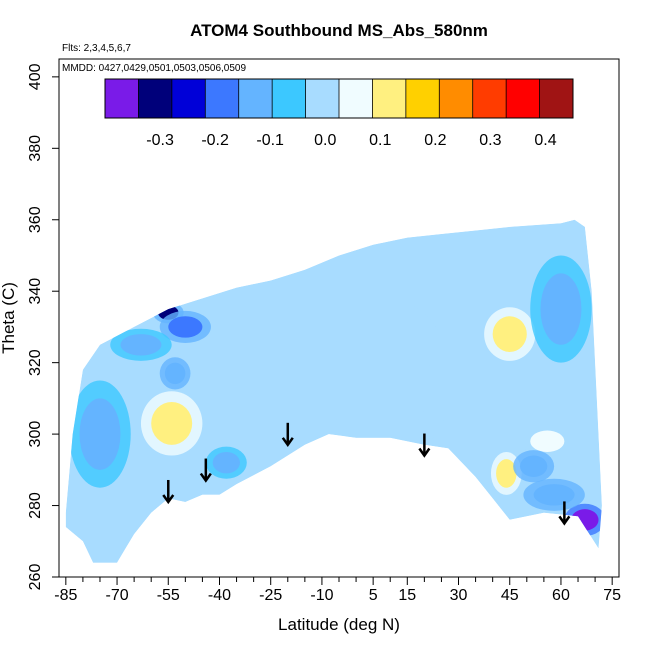 The width and height of the screenshot is (650, 650). What do you see at coordinates (270, 140) in the screenshot?
I see `colorbar-tick-label: -0.1` at bounding box center [270, 140].